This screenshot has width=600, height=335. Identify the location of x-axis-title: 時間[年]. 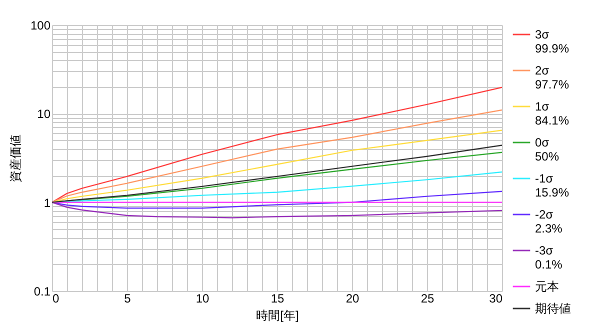
(277, 315).